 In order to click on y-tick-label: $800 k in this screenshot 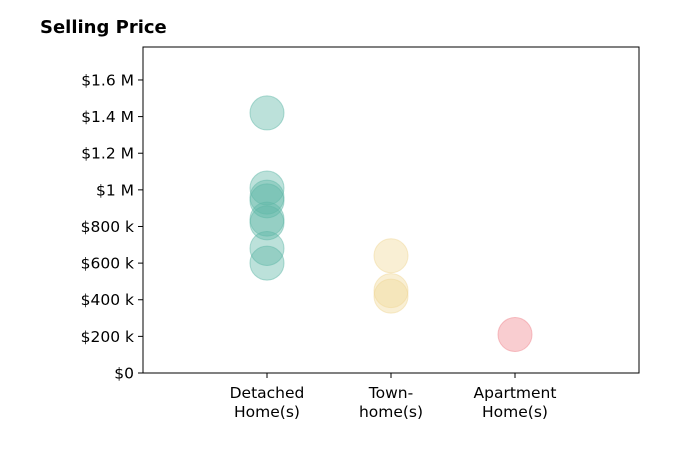, I will do `click(107, 227)`.